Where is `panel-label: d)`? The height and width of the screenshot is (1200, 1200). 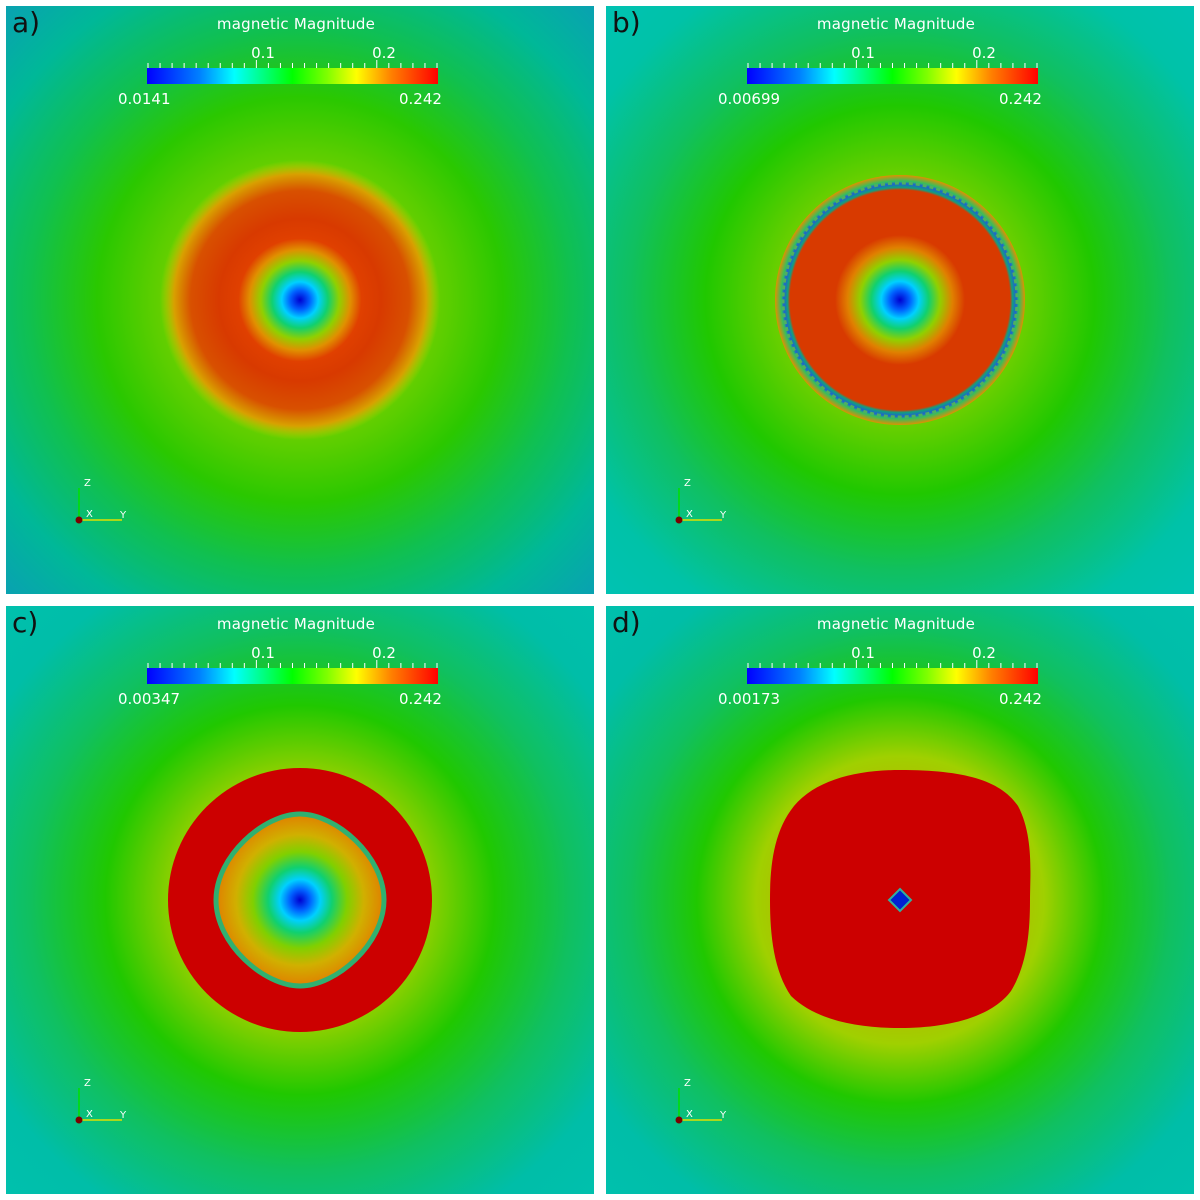
panel-label: d) is located at coordinates (626, 622).